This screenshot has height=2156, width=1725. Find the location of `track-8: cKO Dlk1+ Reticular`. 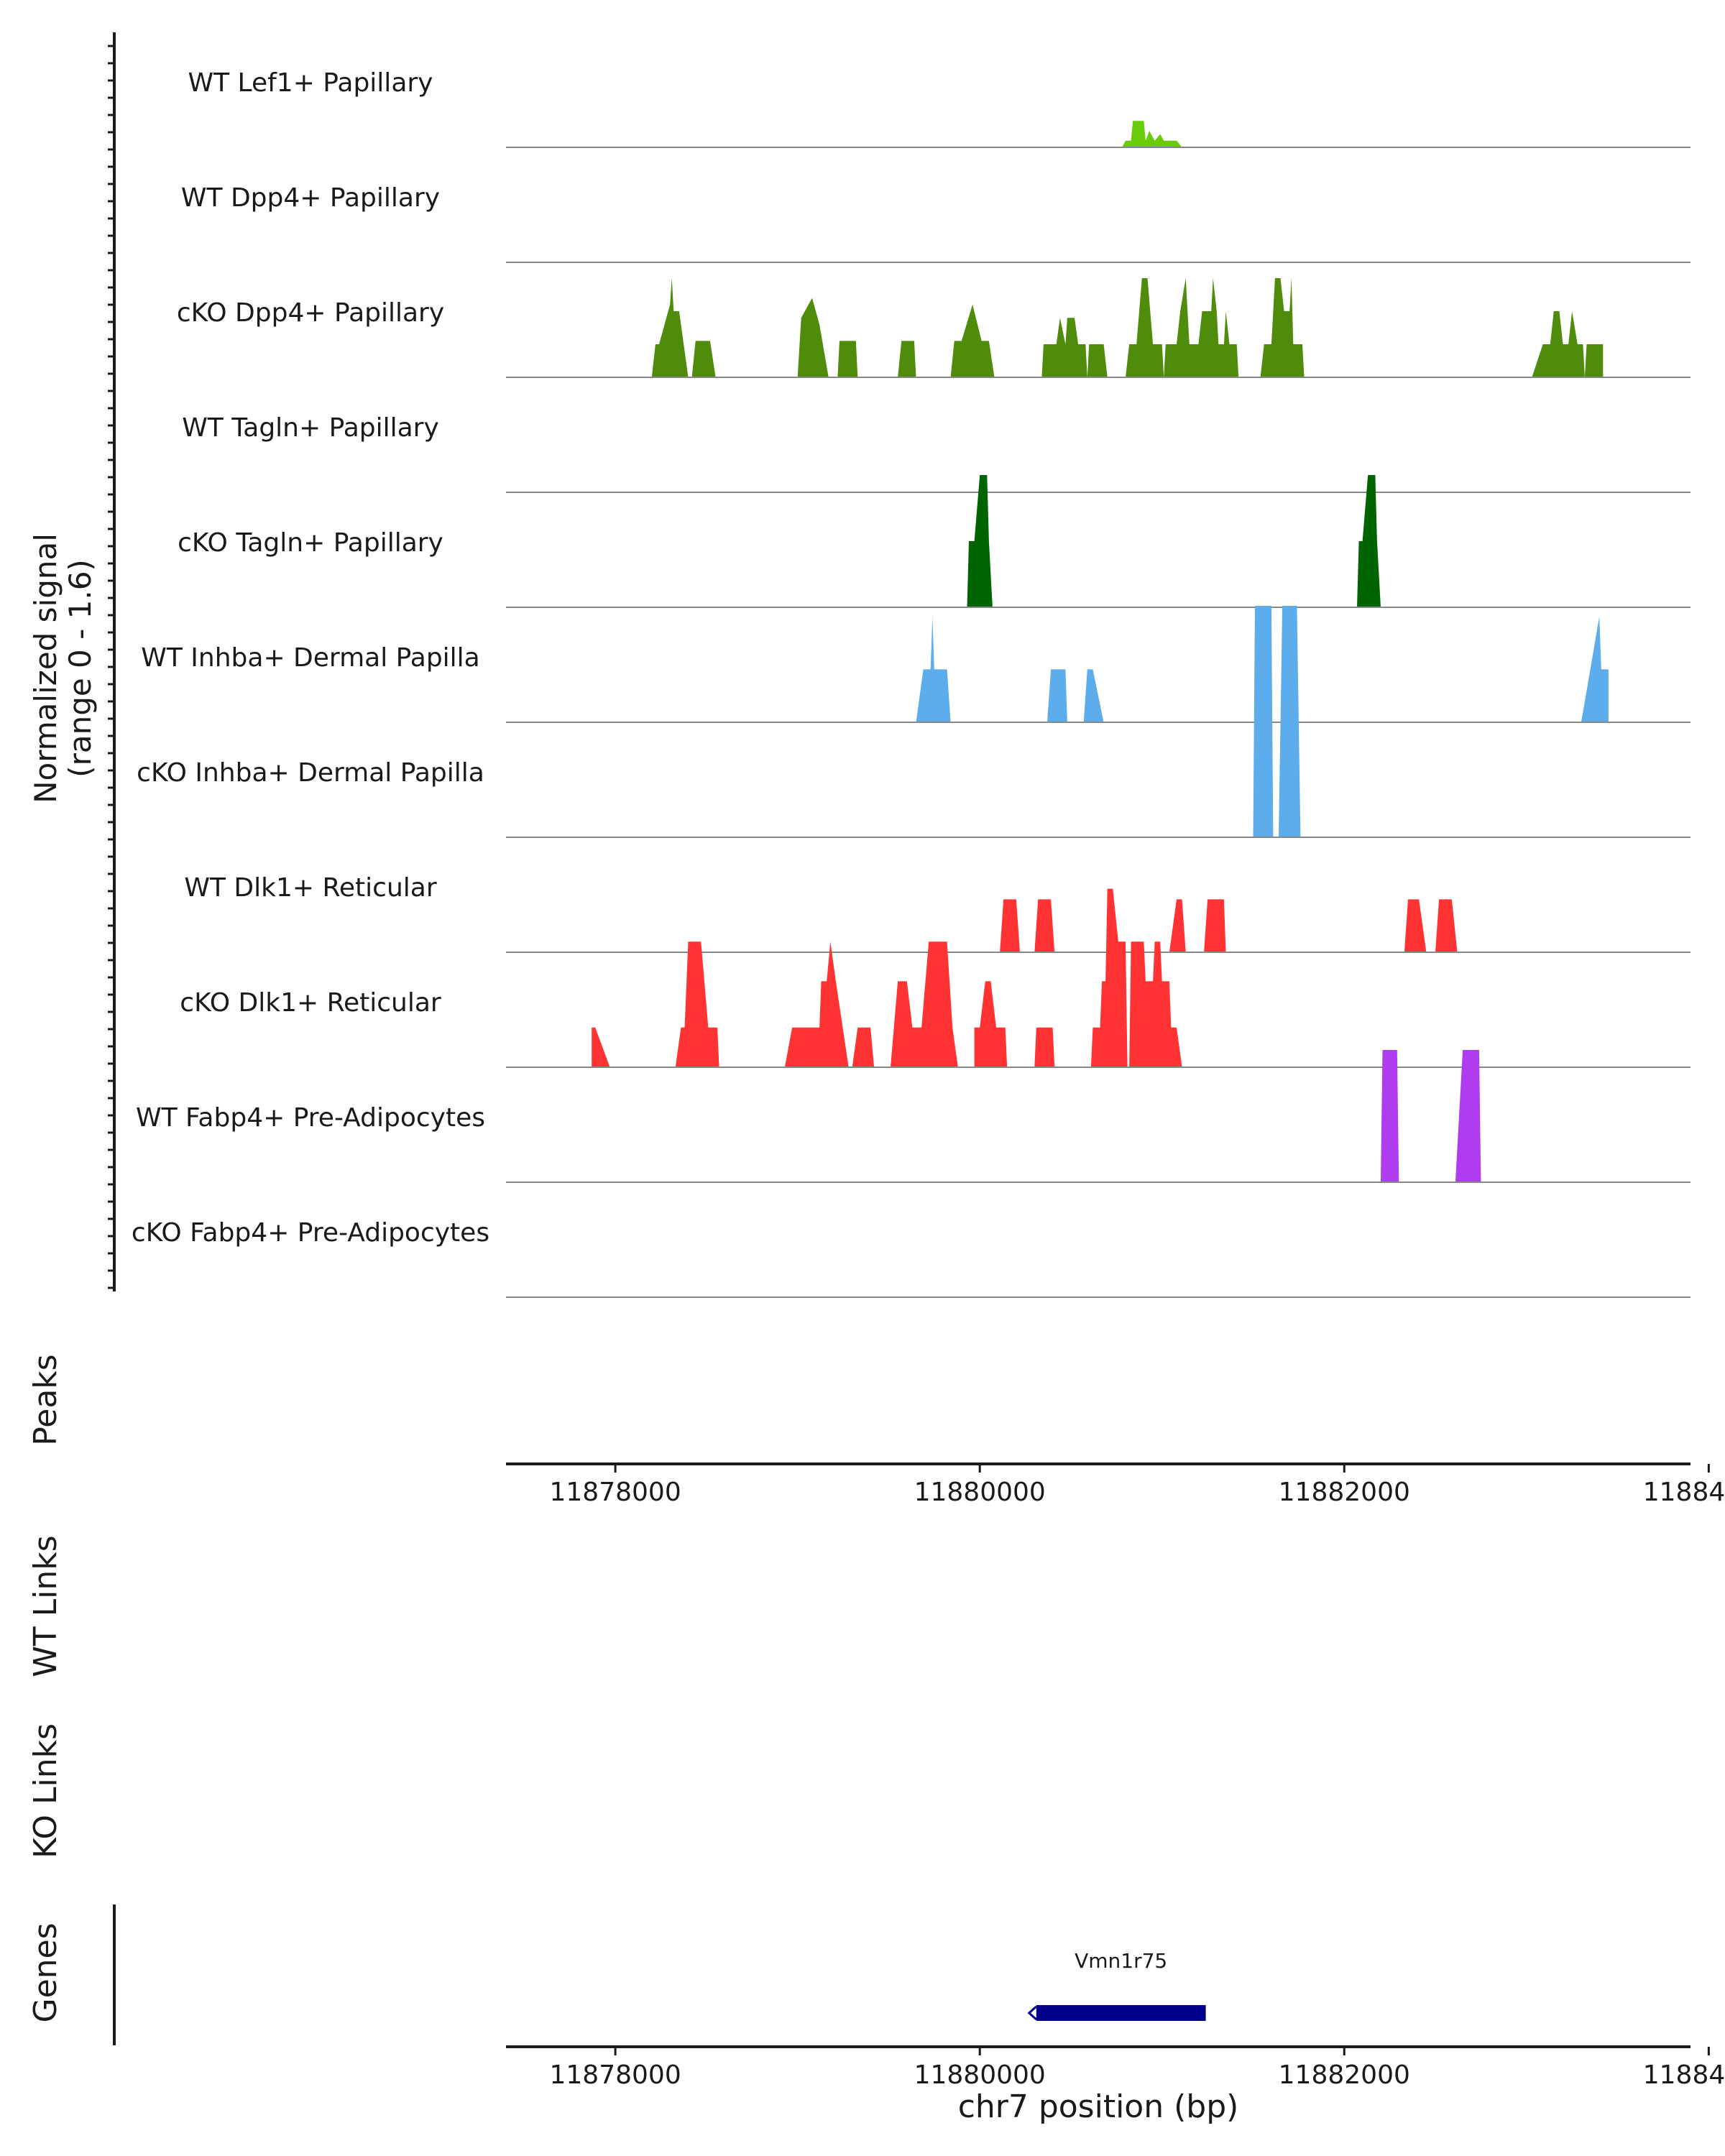

track-8: cKO Dlk1+ Reticular is located at coordinates (935, 978).